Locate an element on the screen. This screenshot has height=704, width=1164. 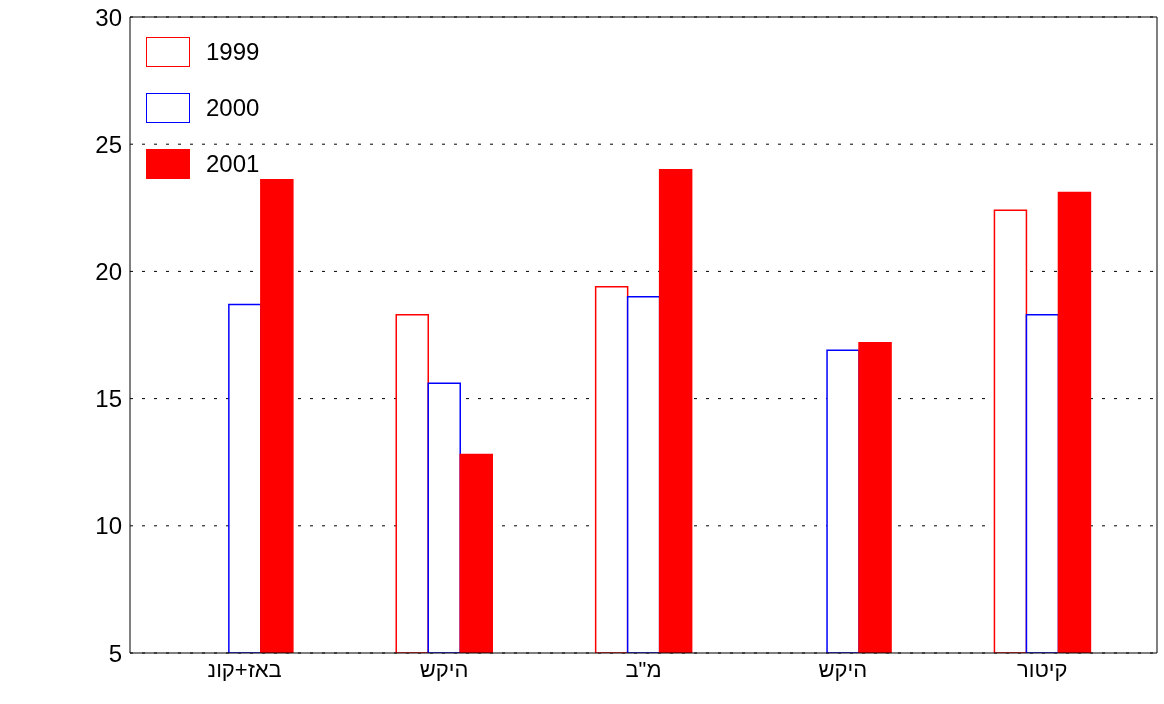
legend-label: 1999 is located at coordinates (233, 52).